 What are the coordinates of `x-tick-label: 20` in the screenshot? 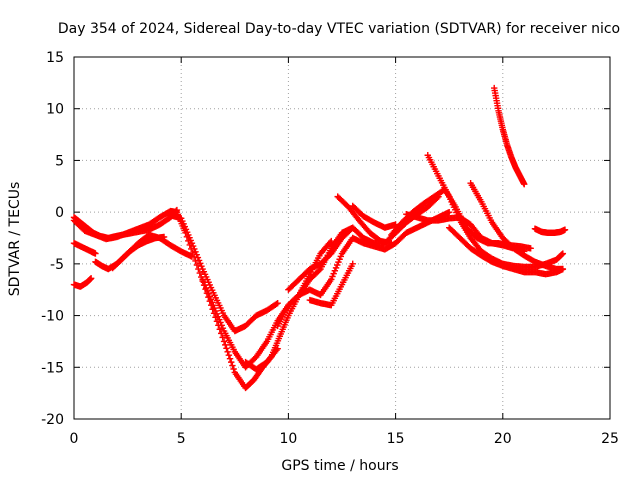 It's located at (503, 439).